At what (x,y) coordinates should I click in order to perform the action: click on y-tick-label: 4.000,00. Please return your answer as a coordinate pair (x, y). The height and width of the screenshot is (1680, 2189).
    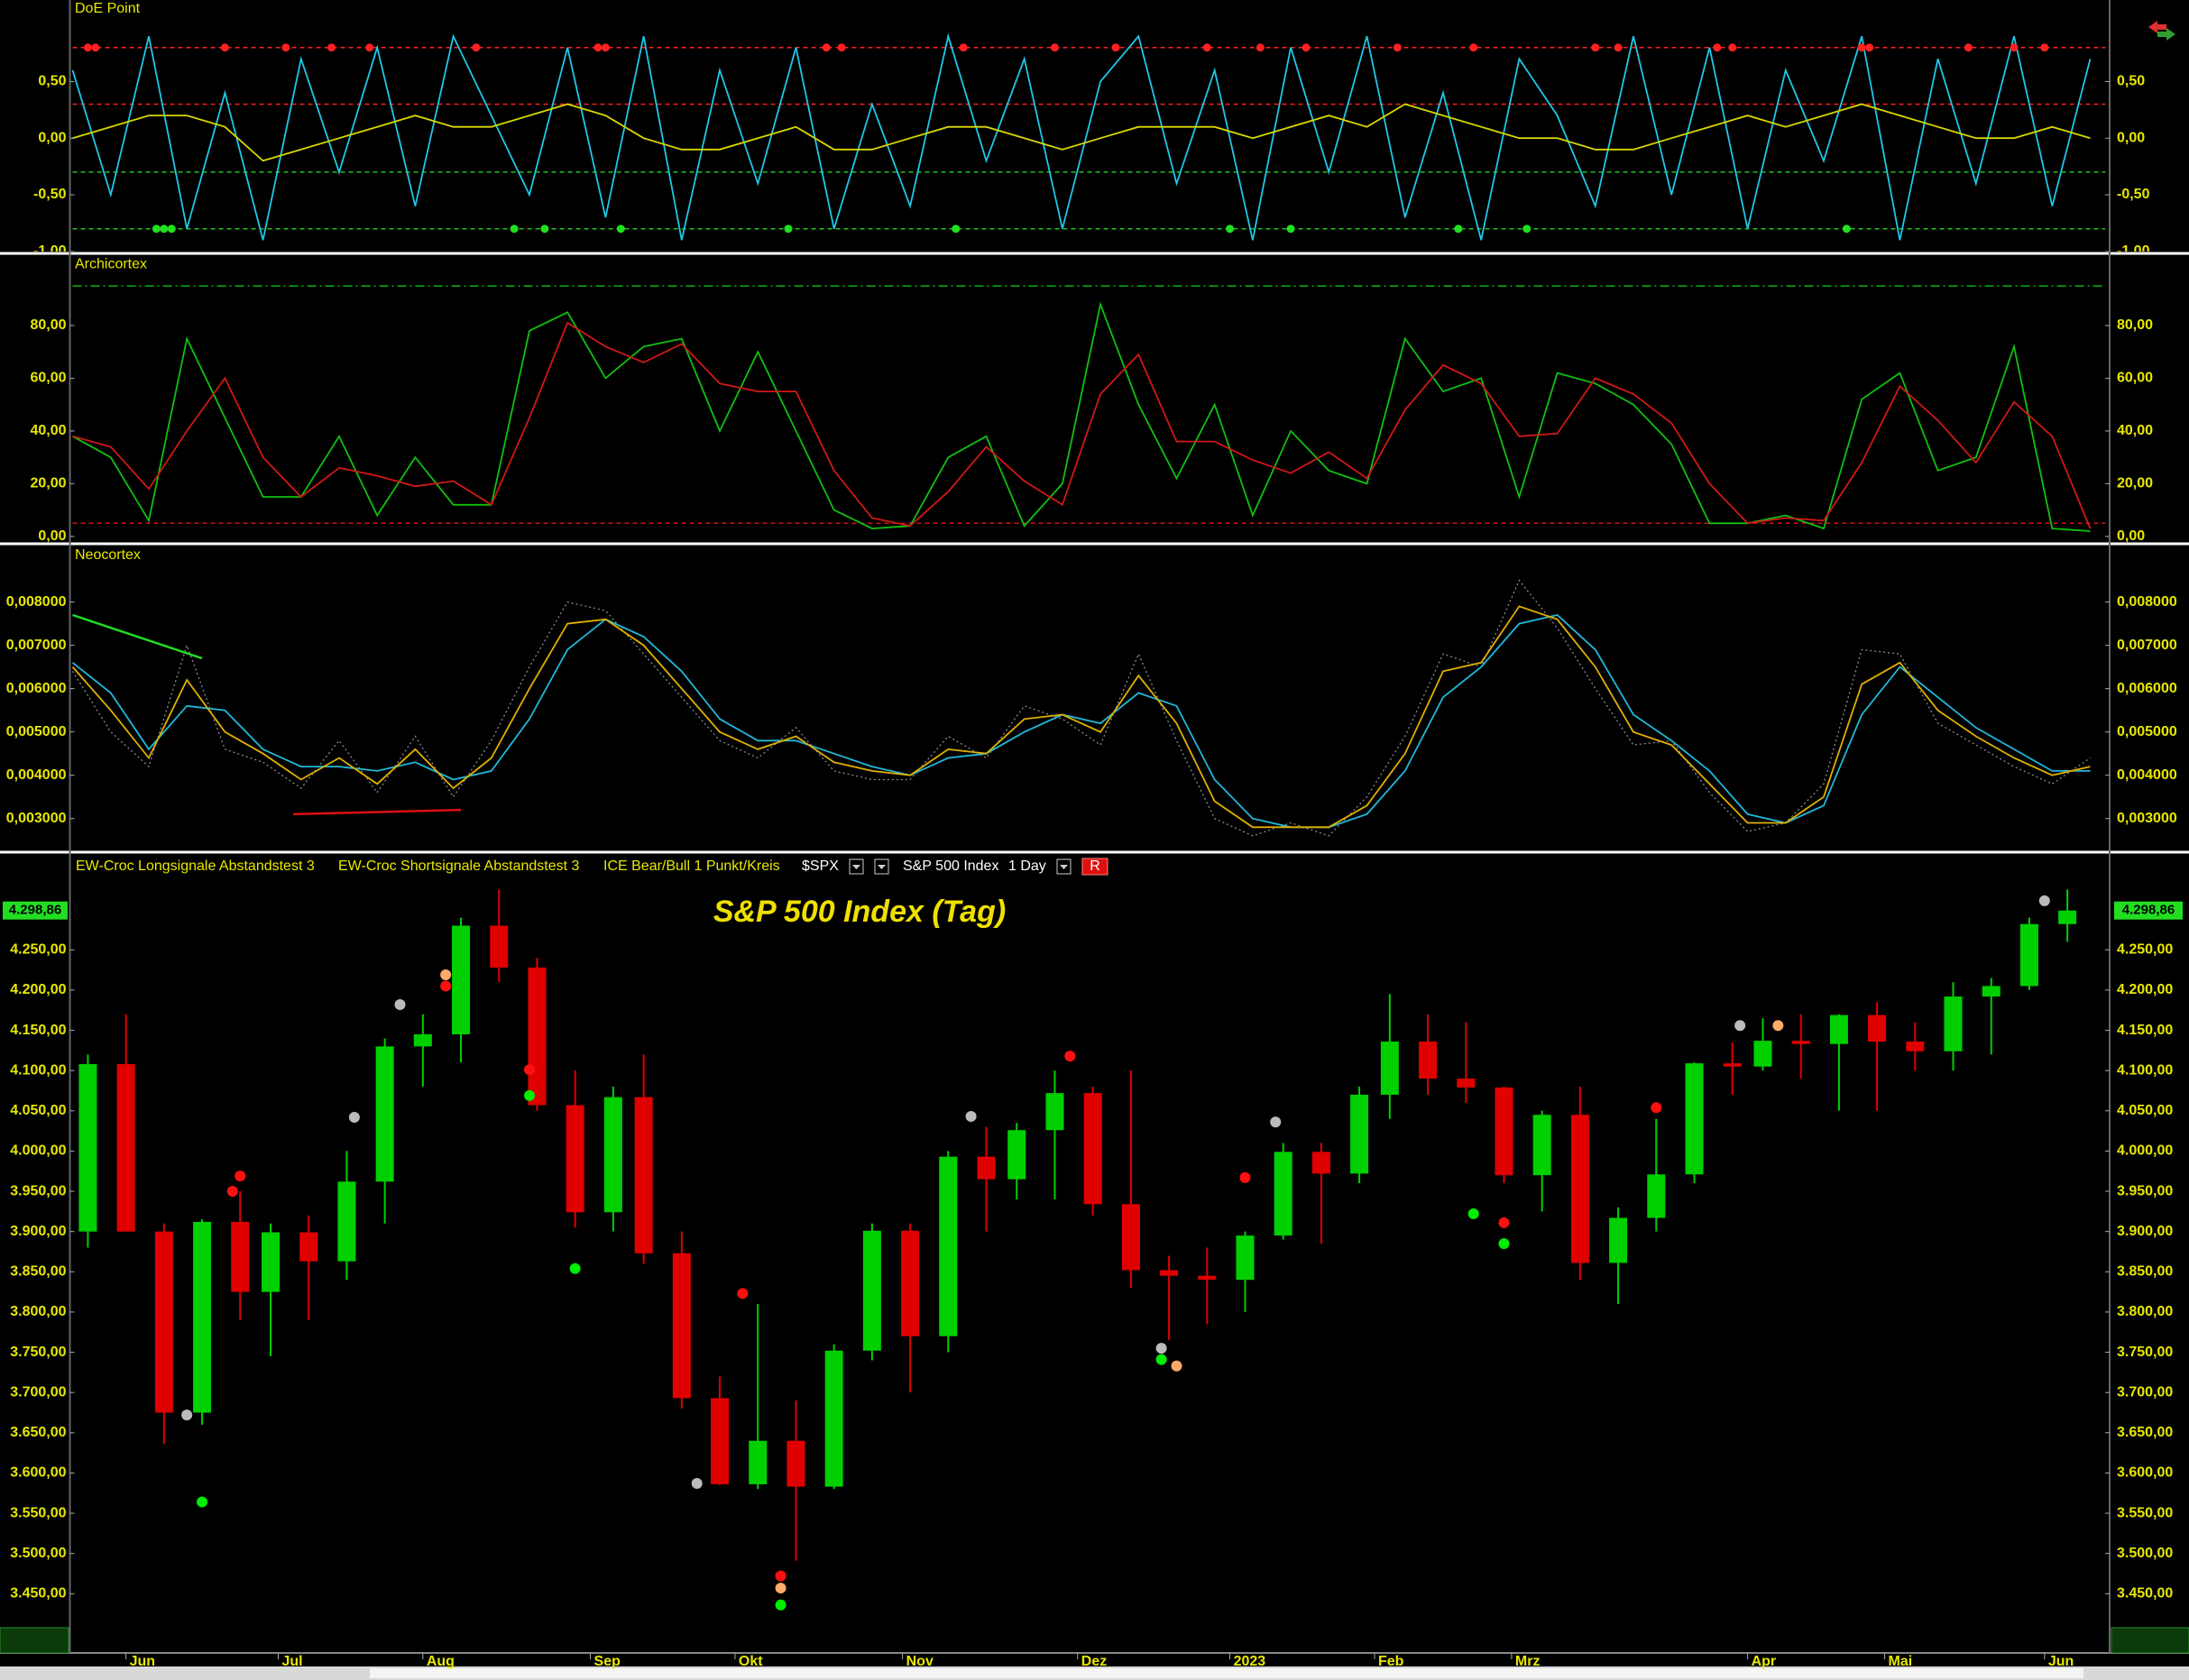
    Looking at the image, I should click on (2145, 1151).